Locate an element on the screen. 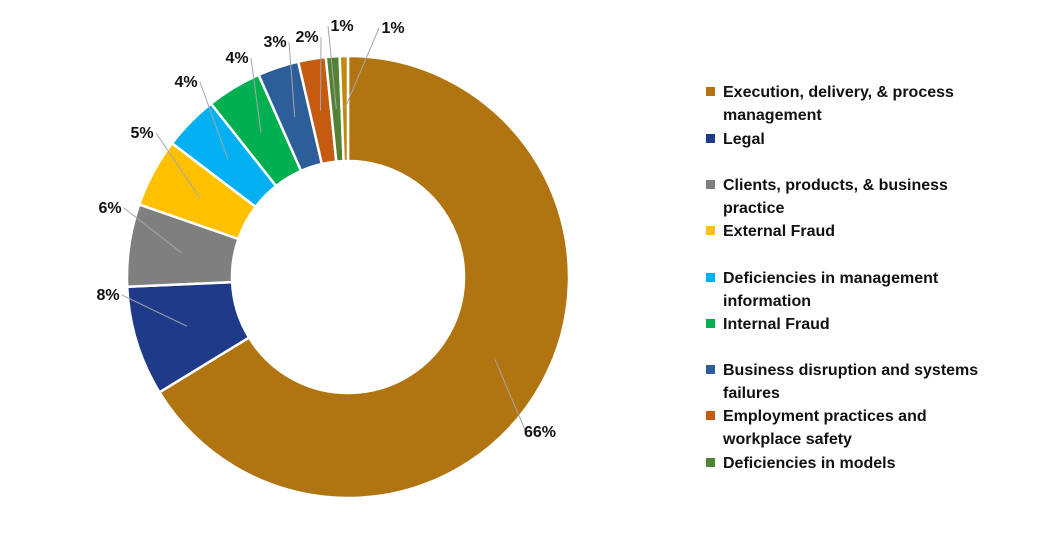 Image resolution: width=1041 pixels, height=560 pixels. legend-label: Business disruption and systems failures is located at coordinates (851, 382).